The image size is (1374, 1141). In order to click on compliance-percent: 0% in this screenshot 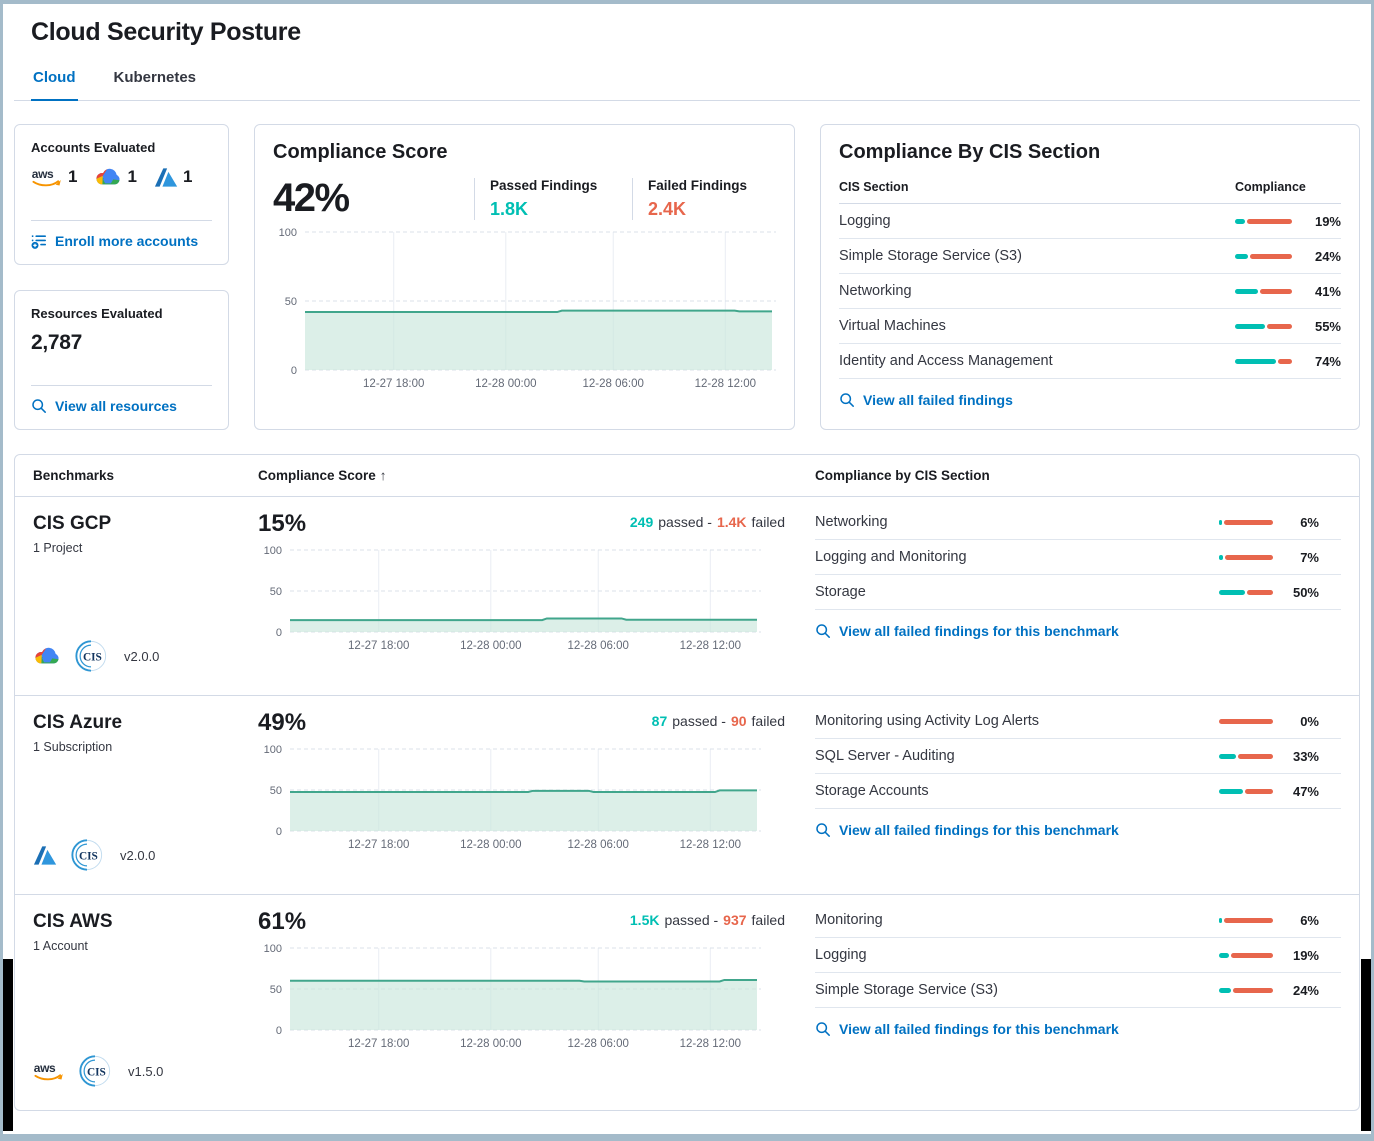, I will do `click(1309, 721)`.